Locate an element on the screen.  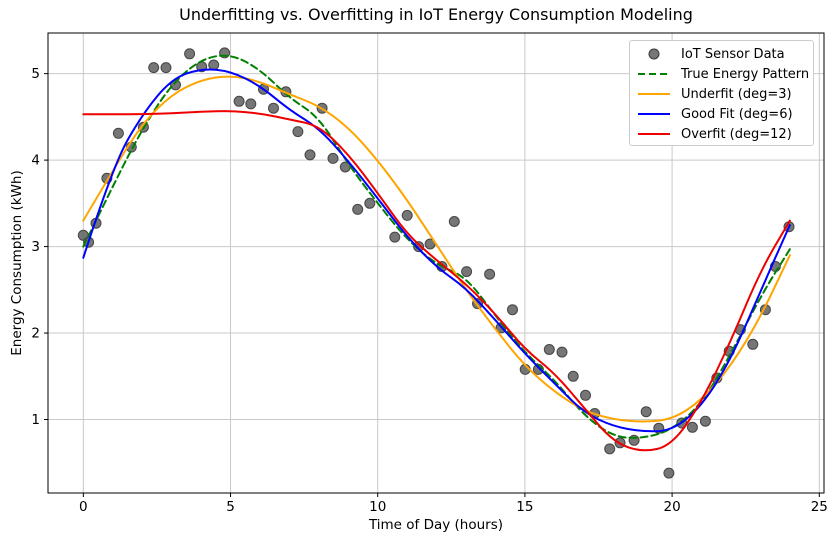
y-axis-label: Energy Consumption (kWh) is located at coordinates (17, 263).